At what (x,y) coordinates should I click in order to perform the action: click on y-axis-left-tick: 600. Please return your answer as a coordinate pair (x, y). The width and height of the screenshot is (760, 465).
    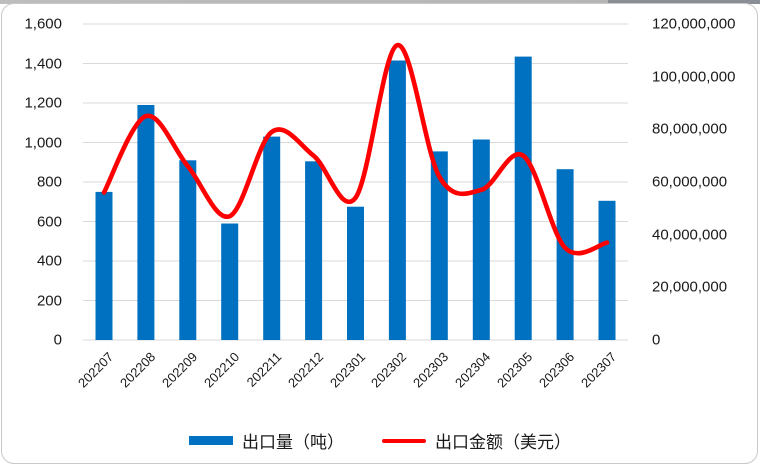
    Looking at the image, I should click on (49, 221).